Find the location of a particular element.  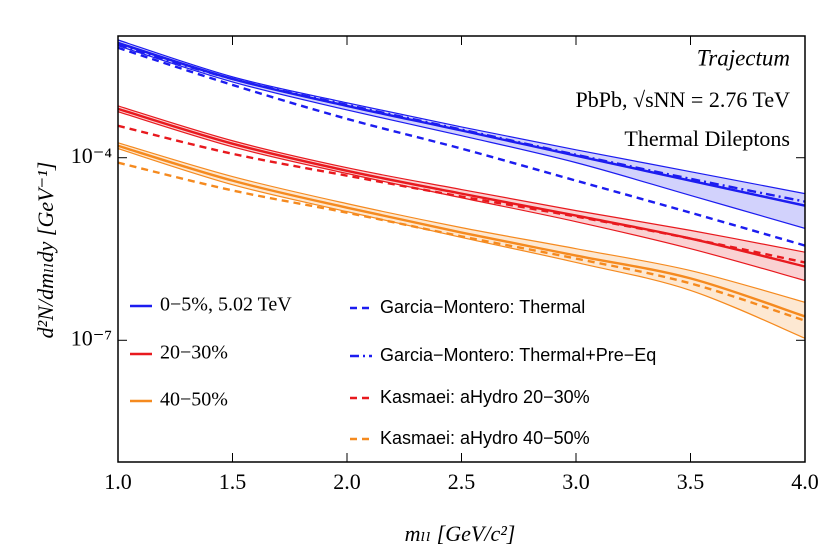

legend-label: 40−50% is located at coordinates (194, 400).